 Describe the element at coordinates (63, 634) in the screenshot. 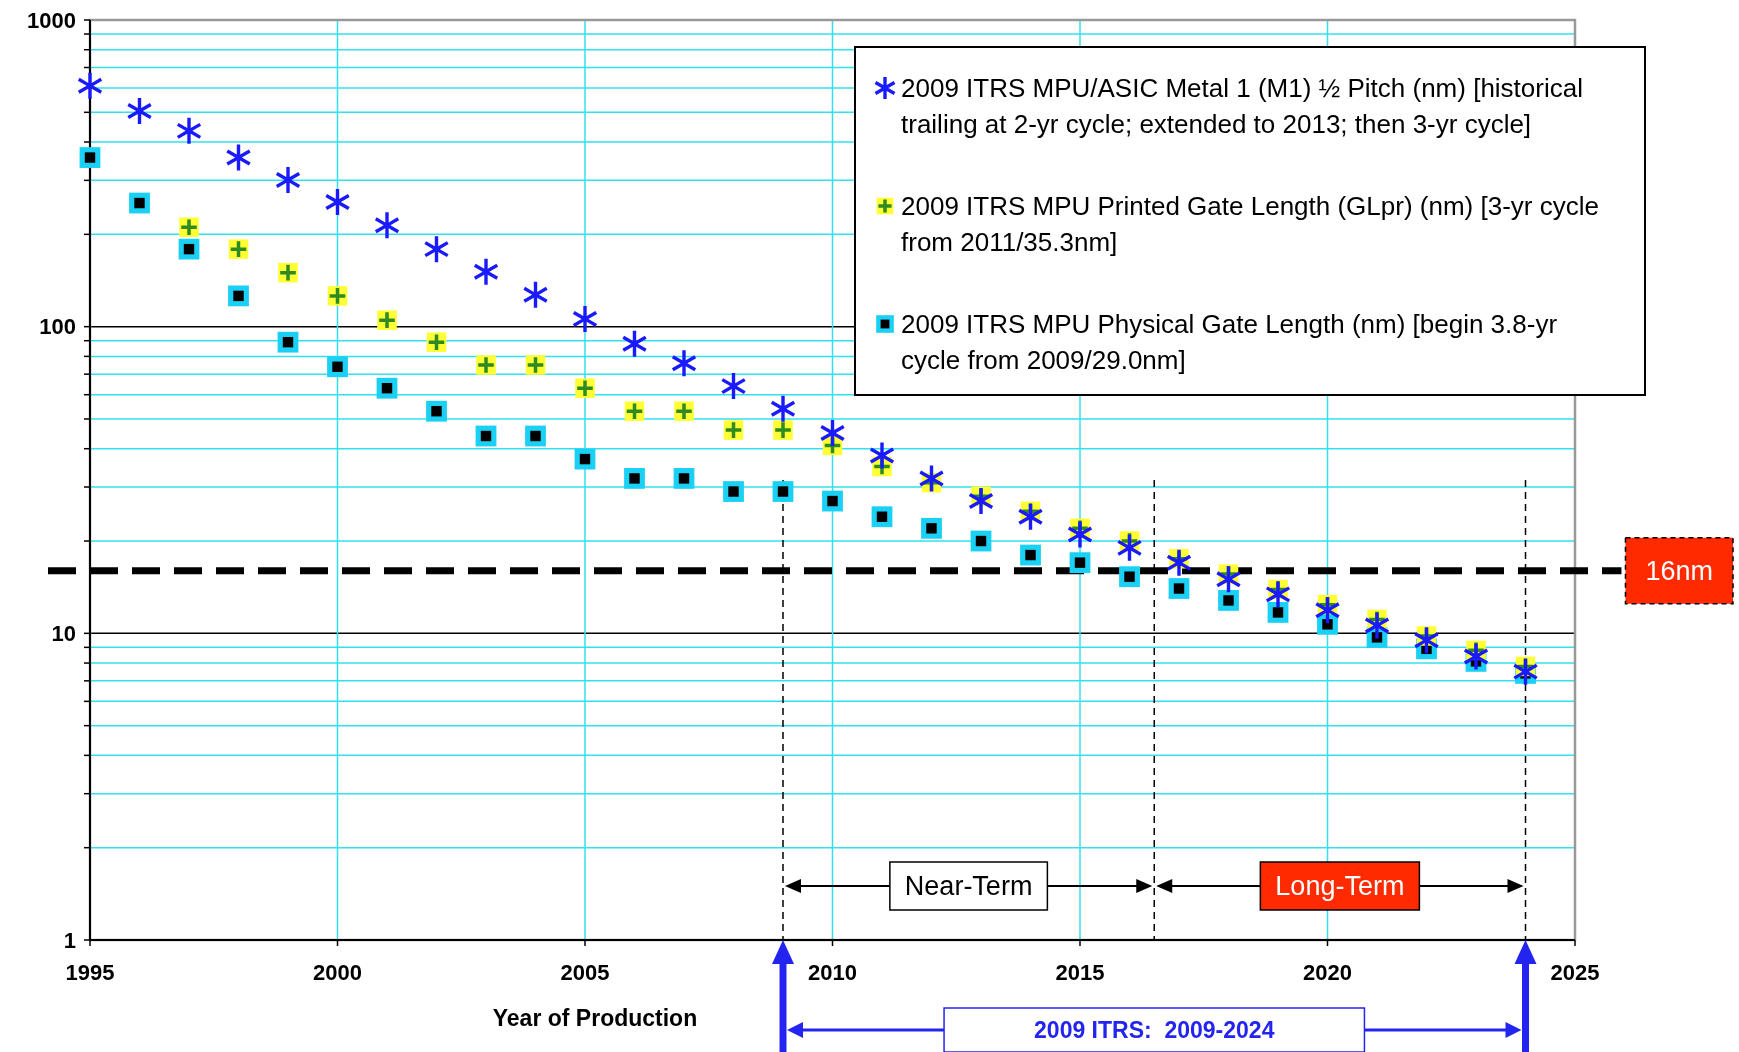

I see `y-tick-label: 10` at that location.